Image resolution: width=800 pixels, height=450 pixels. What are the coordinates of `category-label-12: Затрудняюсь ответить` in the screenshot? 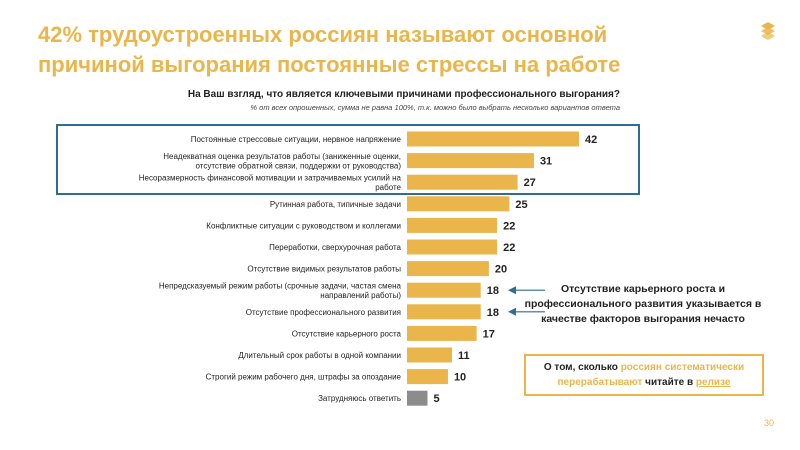 It's located at (359, 398).